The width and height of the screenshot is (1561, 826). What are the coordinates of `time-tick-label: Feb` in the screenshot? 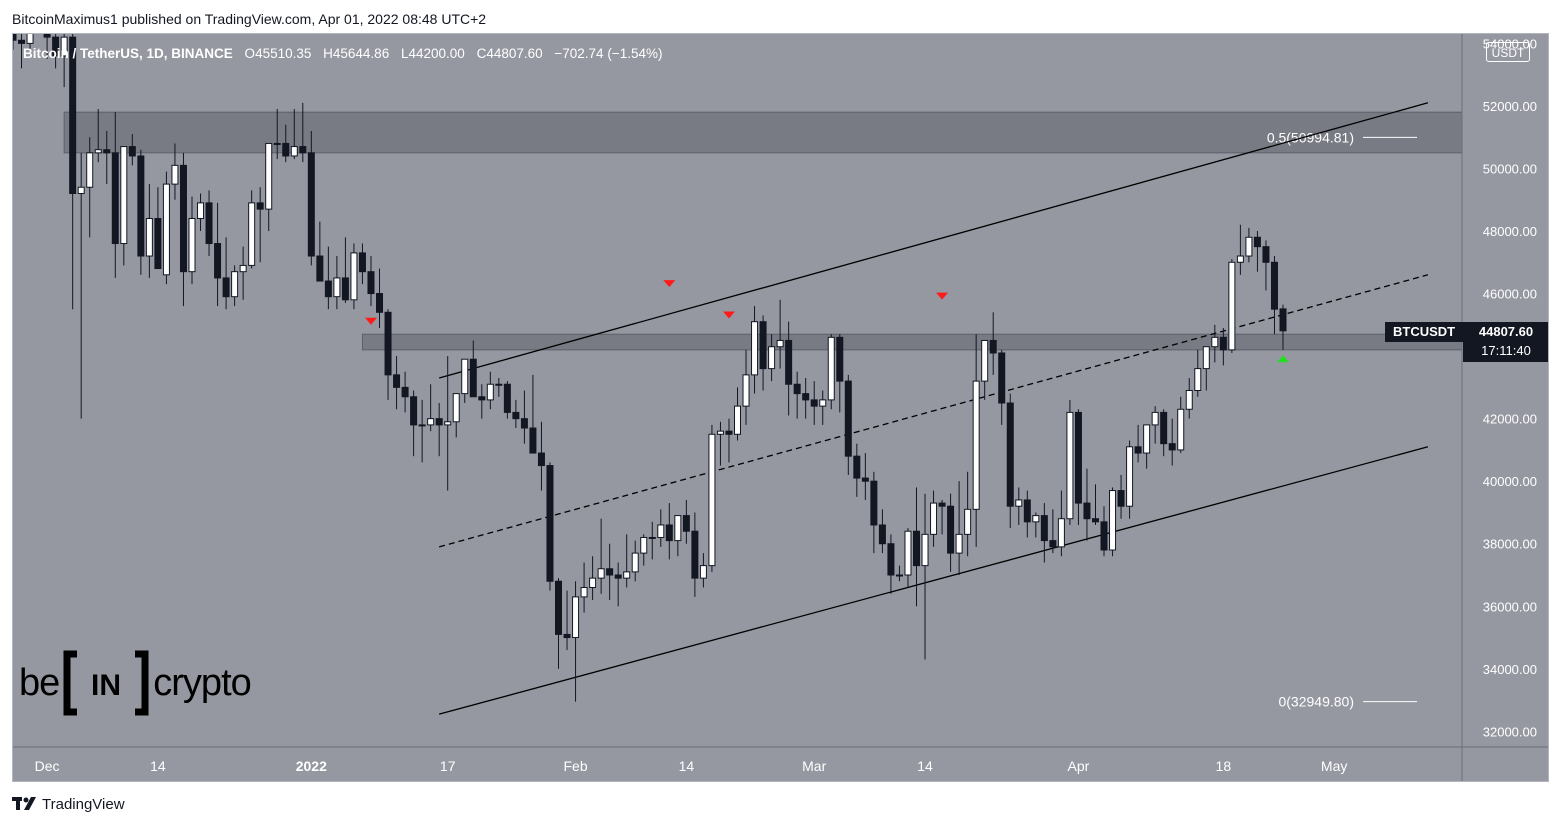 It's located at (575, 766).